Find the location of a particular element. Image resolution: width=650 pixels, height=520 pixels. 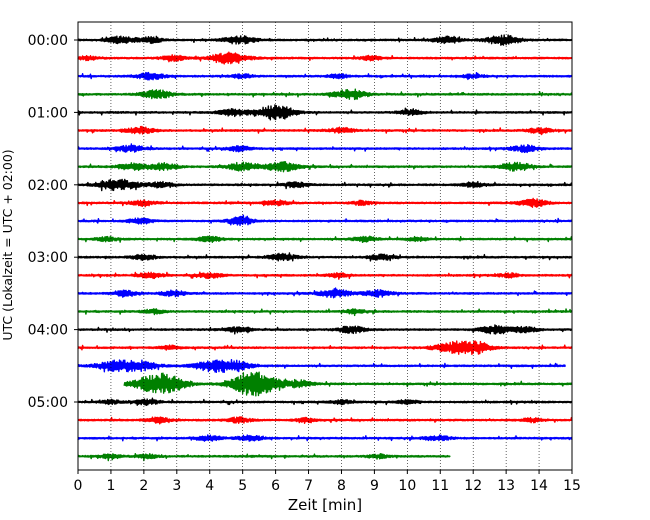

x-tick-label: 8 is located at coordinates (341, 486).